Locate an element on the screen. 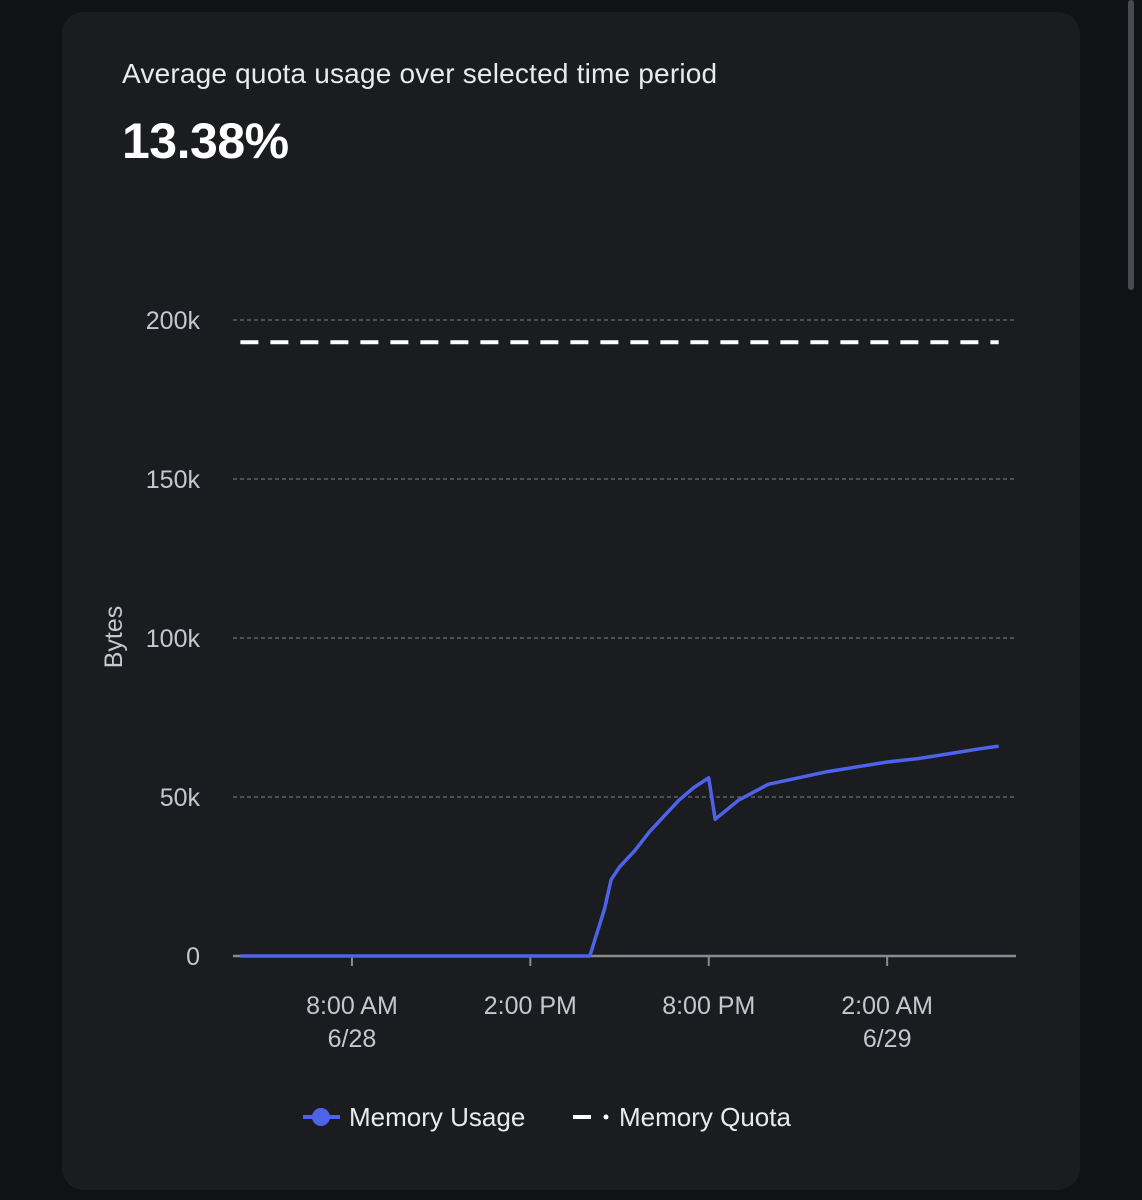 The image size is (1142, 1200). x-tick-date: 6/28 is located at coordinates (352, 1039).